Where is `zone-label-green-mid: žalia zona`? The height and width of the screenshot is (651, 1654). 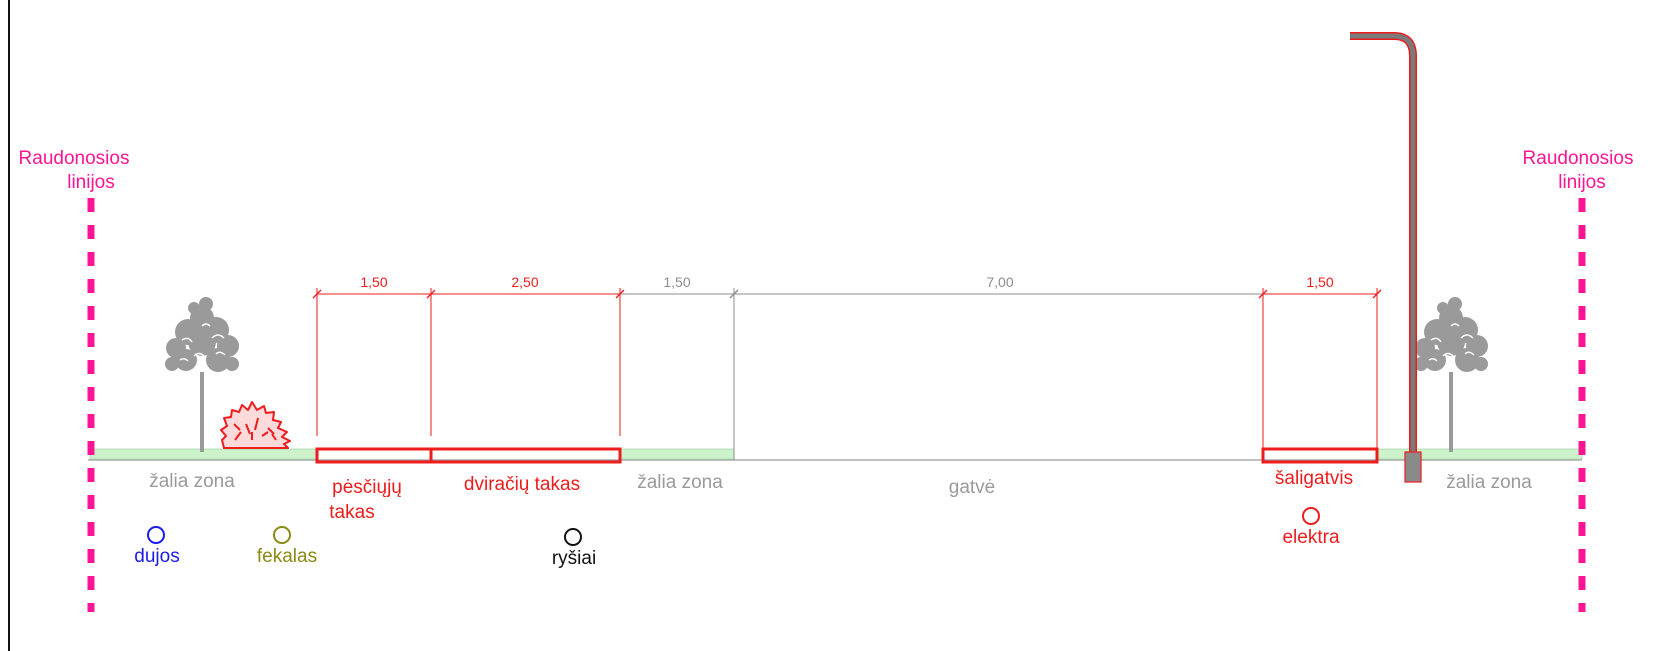 zone-label-green-mid: žalia zona is located at coordinates (680, 482).